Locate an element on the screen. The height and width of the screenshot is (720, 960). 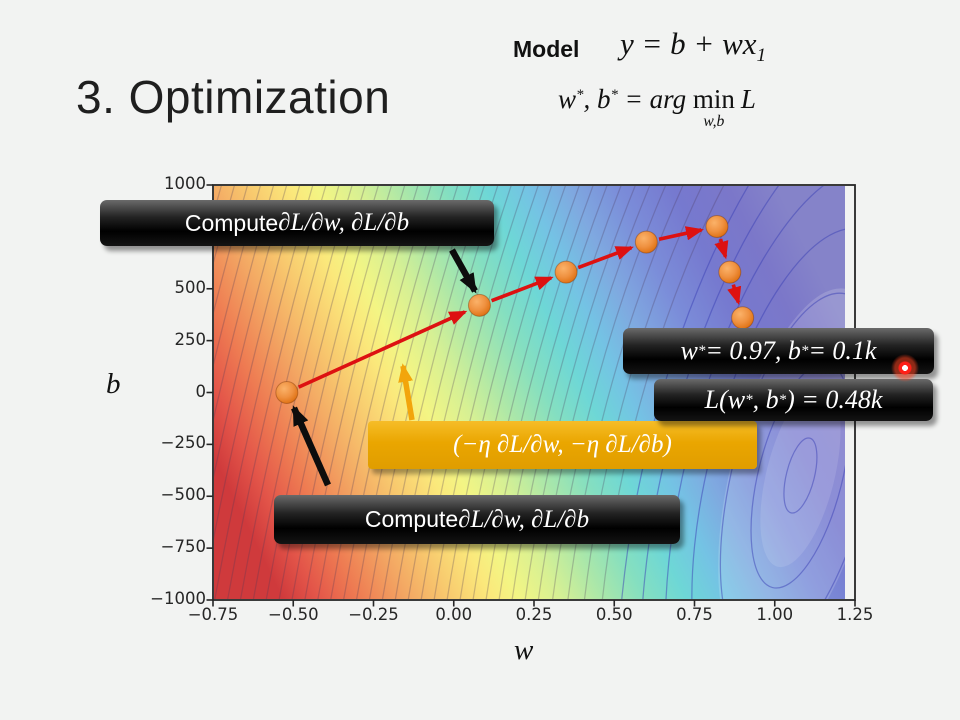
laser-pointer-dot is located at coordinates (905, 368).